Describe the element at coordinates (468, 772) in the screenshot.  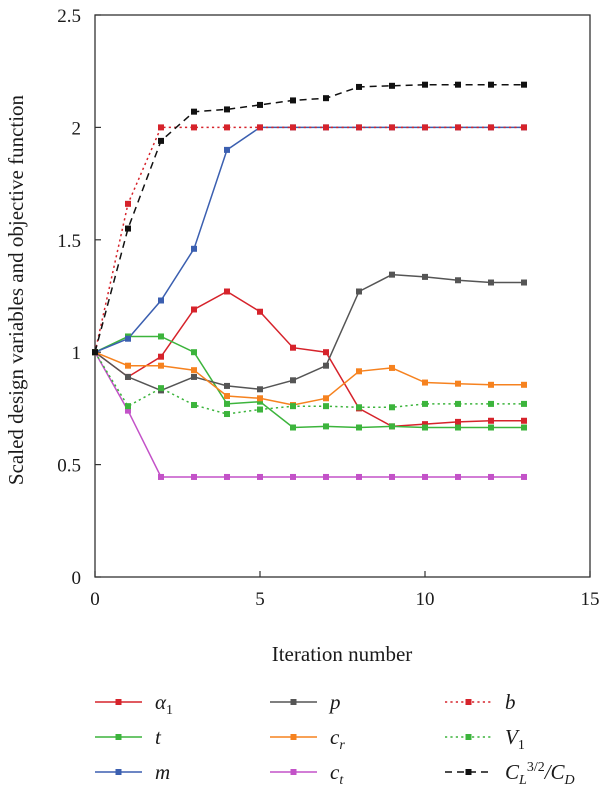
I see `legend-marker-obj` at that location.